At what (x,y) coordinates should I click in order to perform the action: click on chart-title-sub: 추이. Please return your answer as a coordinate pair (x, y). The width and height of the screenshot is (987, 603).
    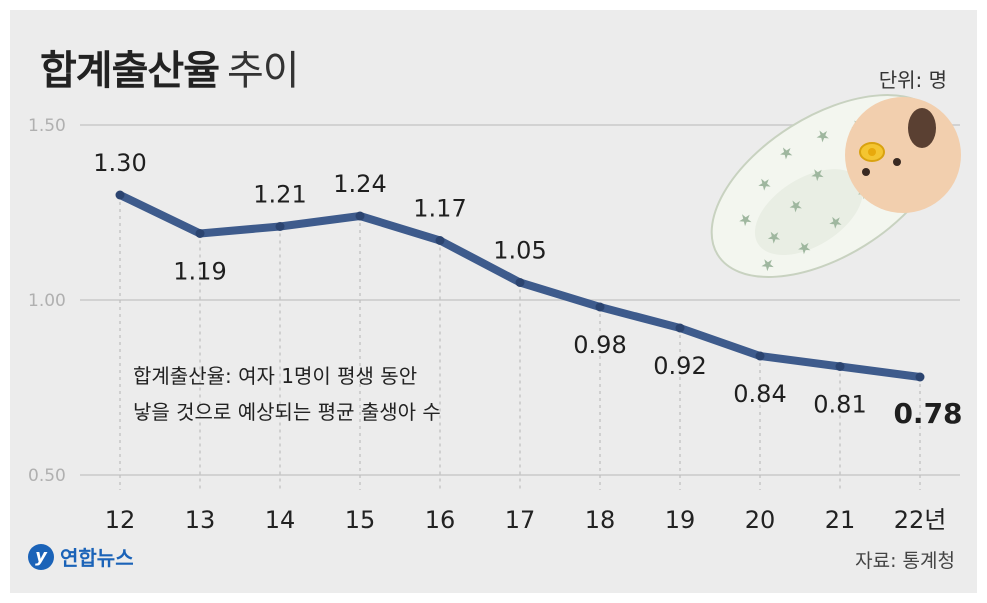
    Looking at the image, I should click on (263, 71).